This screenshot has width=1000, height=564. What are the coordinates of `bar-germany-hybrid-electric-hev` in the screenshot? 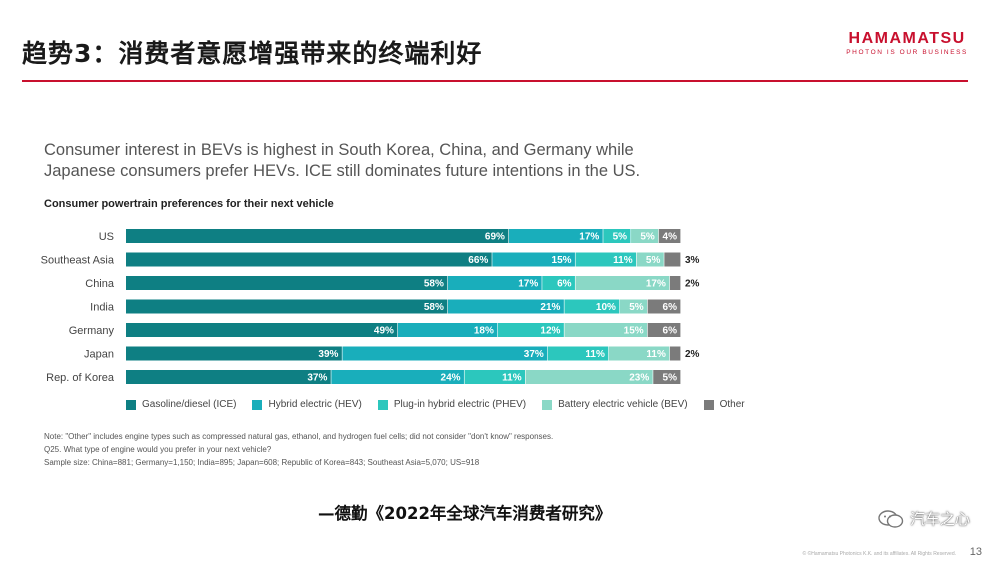 It's located at (447, 330).